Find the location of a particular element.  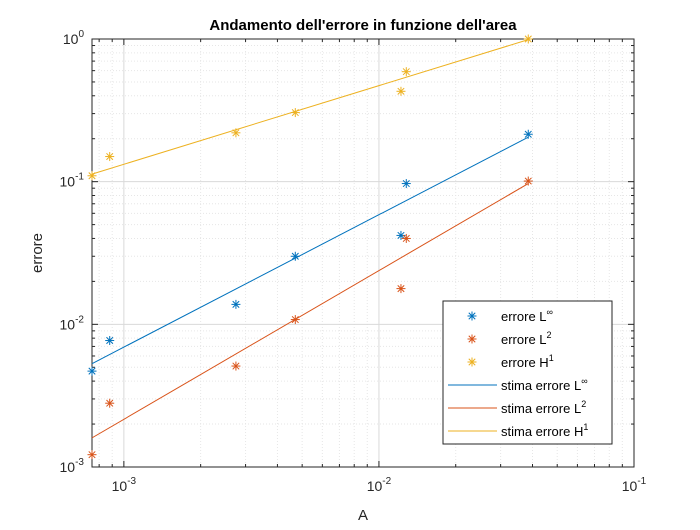

y-tick-label: 10⁻² is located at coordinates (72, 323).